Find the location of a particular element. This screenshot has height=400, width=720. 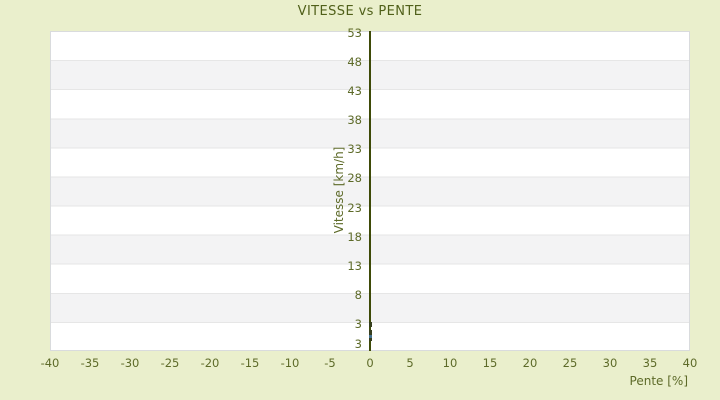

y-axis-title: Vitesse [km/h] is located at coordinates (339, 190).